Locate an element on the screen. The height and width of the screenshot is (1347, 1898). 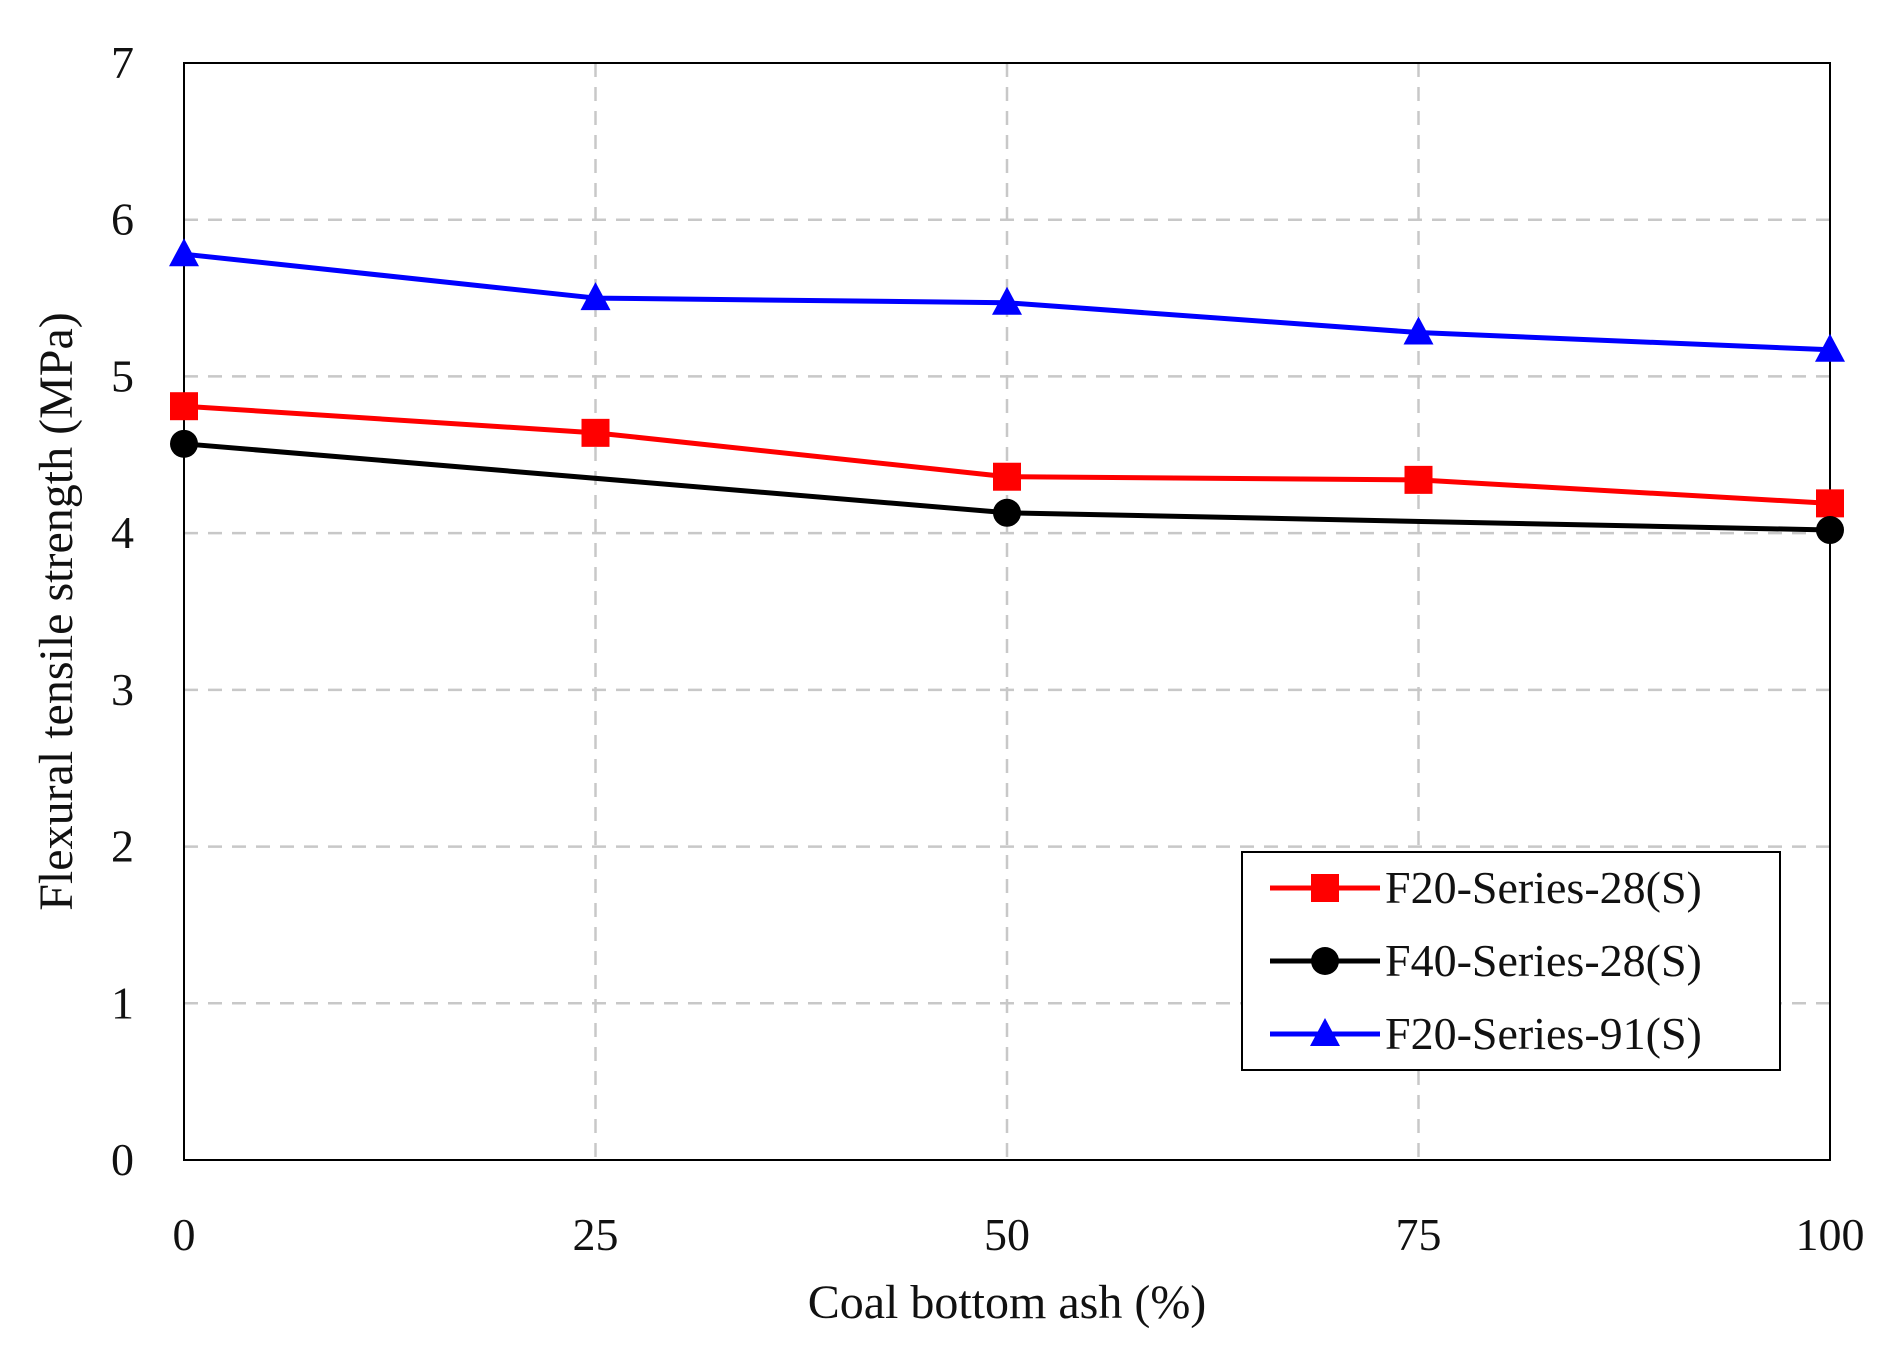
x-tick-label: 25 is located at coordinates (596, 1234).